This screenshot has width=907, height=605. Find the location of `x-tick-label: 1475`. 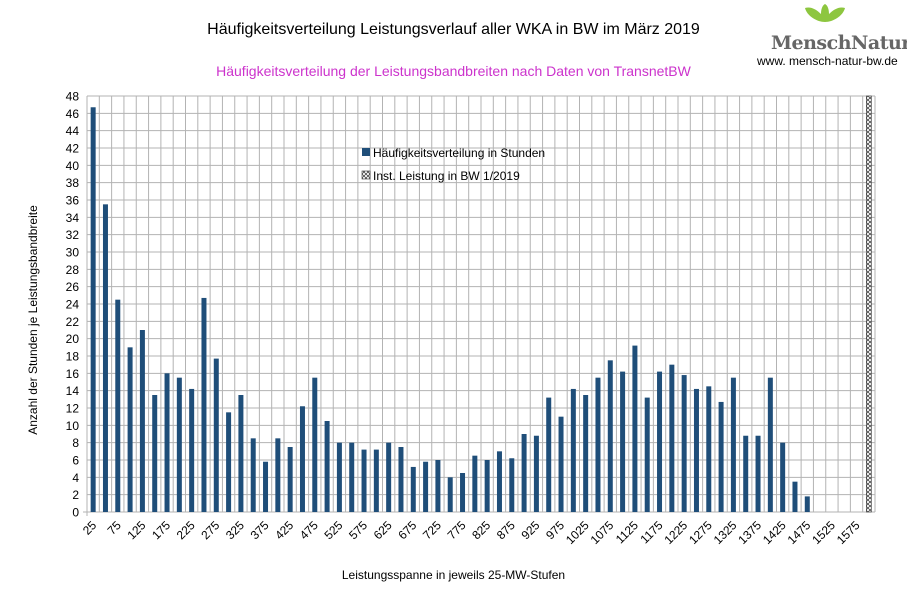

x-tick-label: 1475 is located at coordinates (799, 532).